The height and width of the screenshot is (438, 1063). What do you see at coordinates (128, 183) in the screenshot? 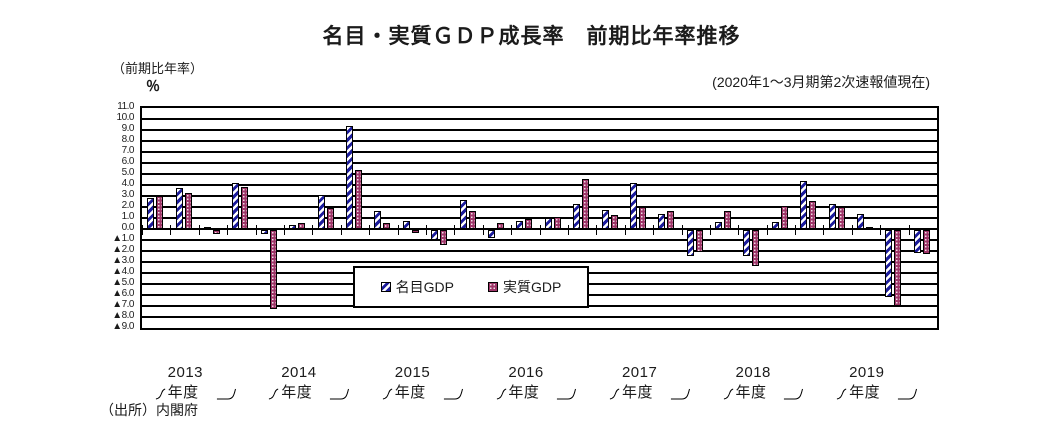
I see `y-tick-label: 4.0` at bounding box center [128, 183].